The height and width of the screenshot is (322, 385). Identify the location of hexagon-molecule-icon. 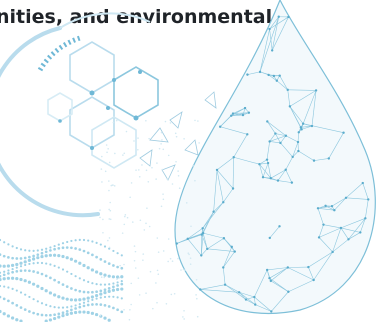
(103, 105).